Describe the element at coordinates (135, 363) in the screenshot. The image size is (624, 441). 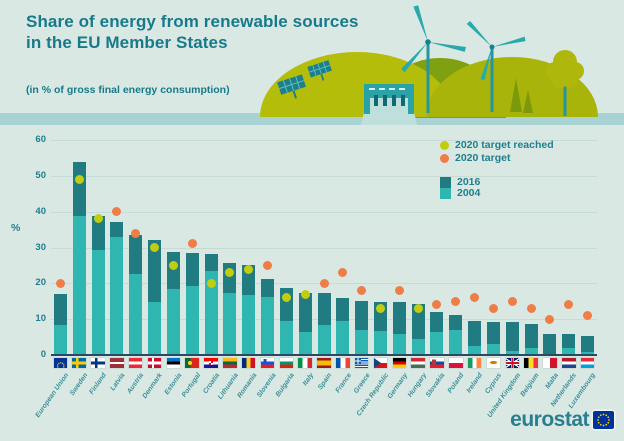
I see `flag-austria-icon` at that location.